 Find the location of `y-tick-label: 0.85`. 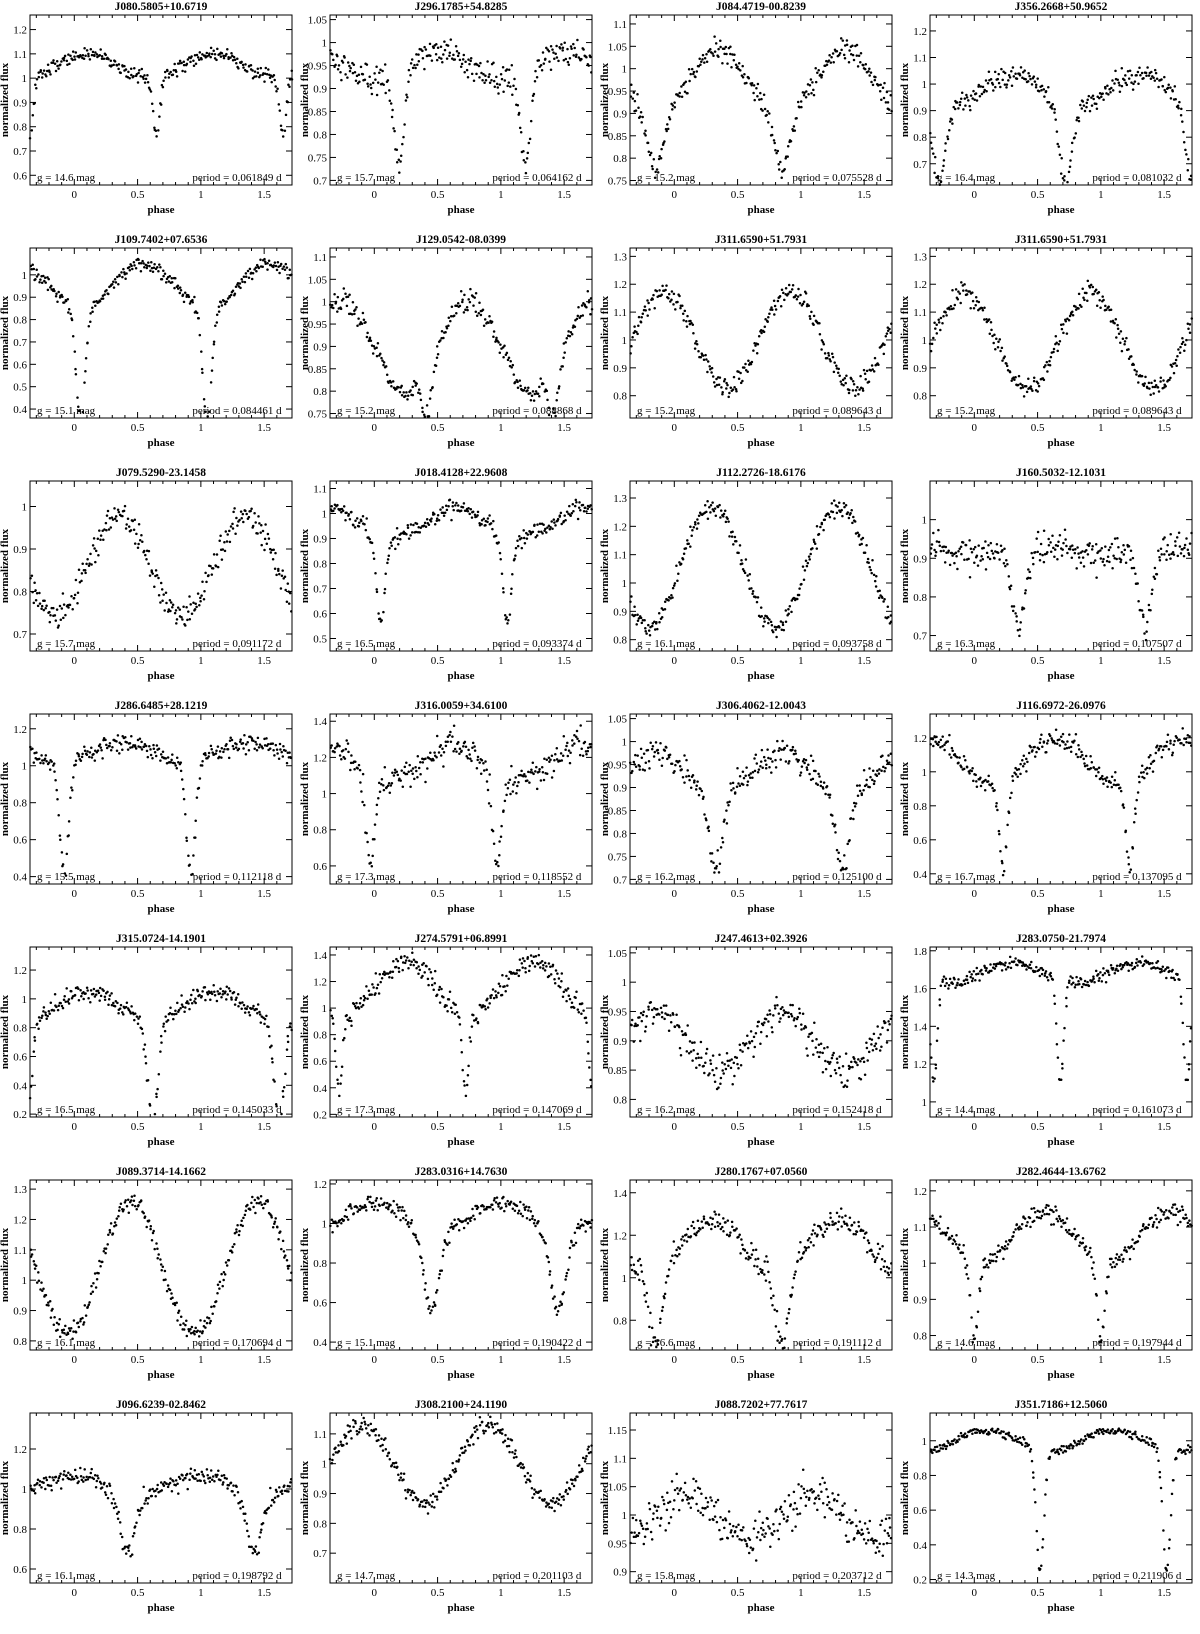

y-tick-label: 0.85 is located at coordinates (318, 370).